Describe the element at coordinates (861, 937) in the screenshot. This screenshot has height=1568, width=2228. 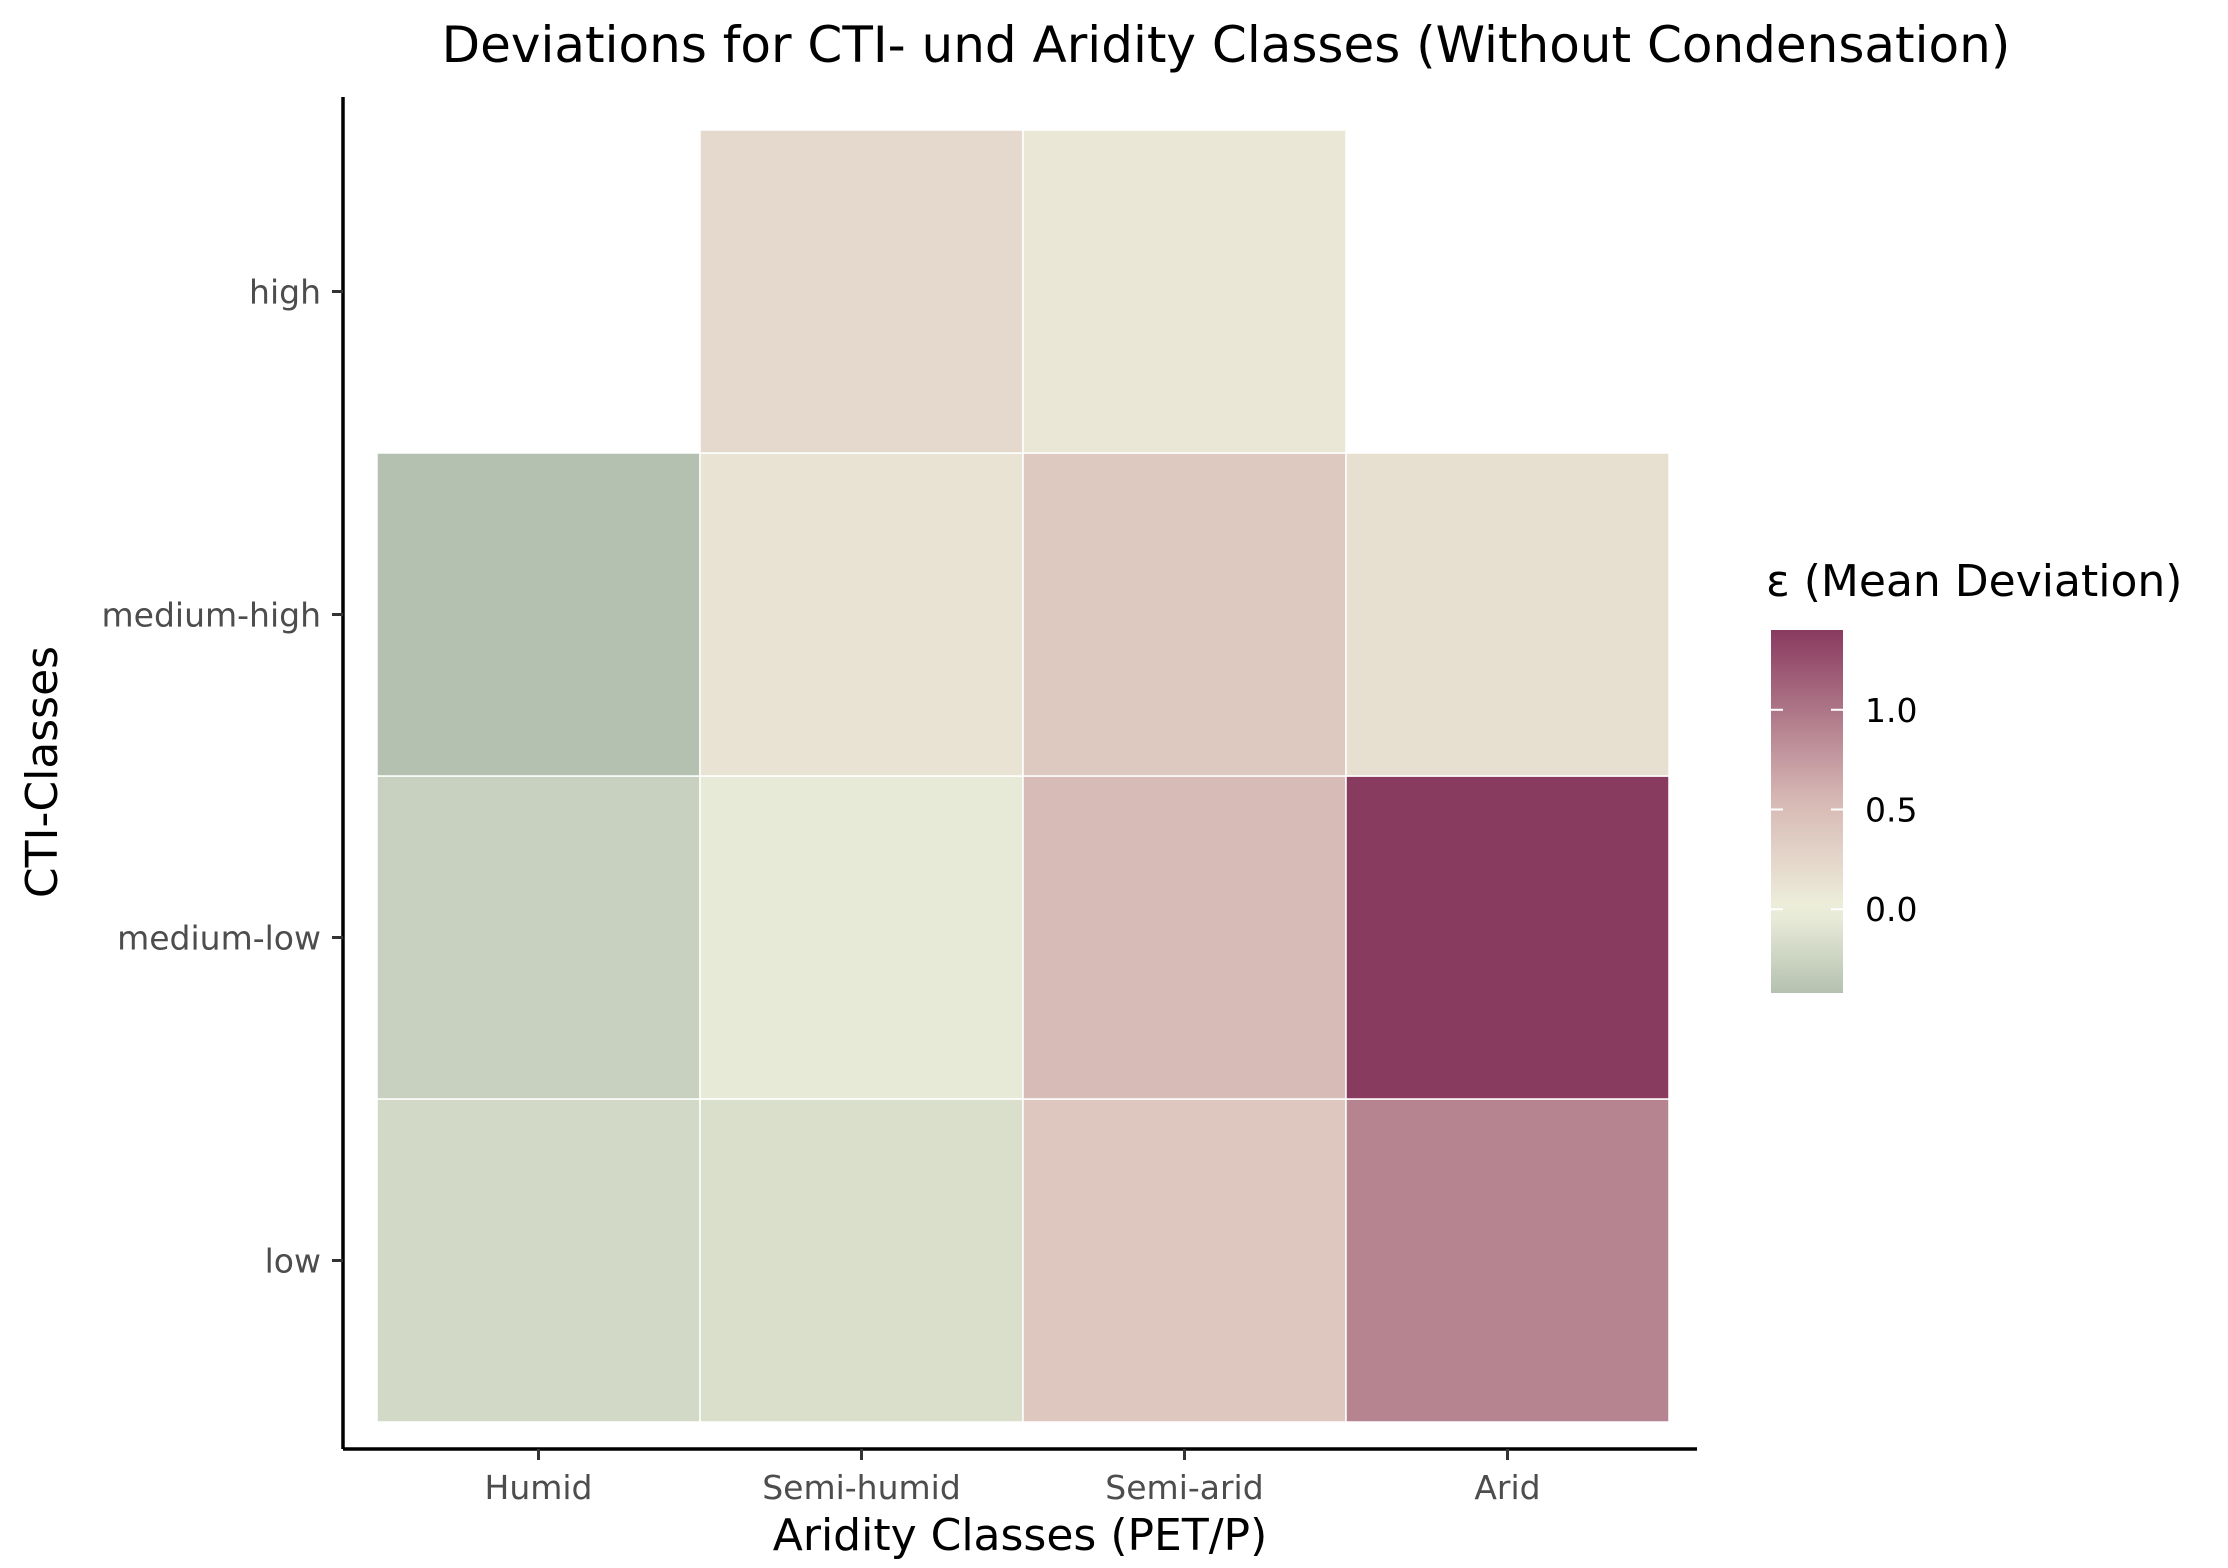
I see `heatmap-cell-semi-humid-medium-low` at that location.